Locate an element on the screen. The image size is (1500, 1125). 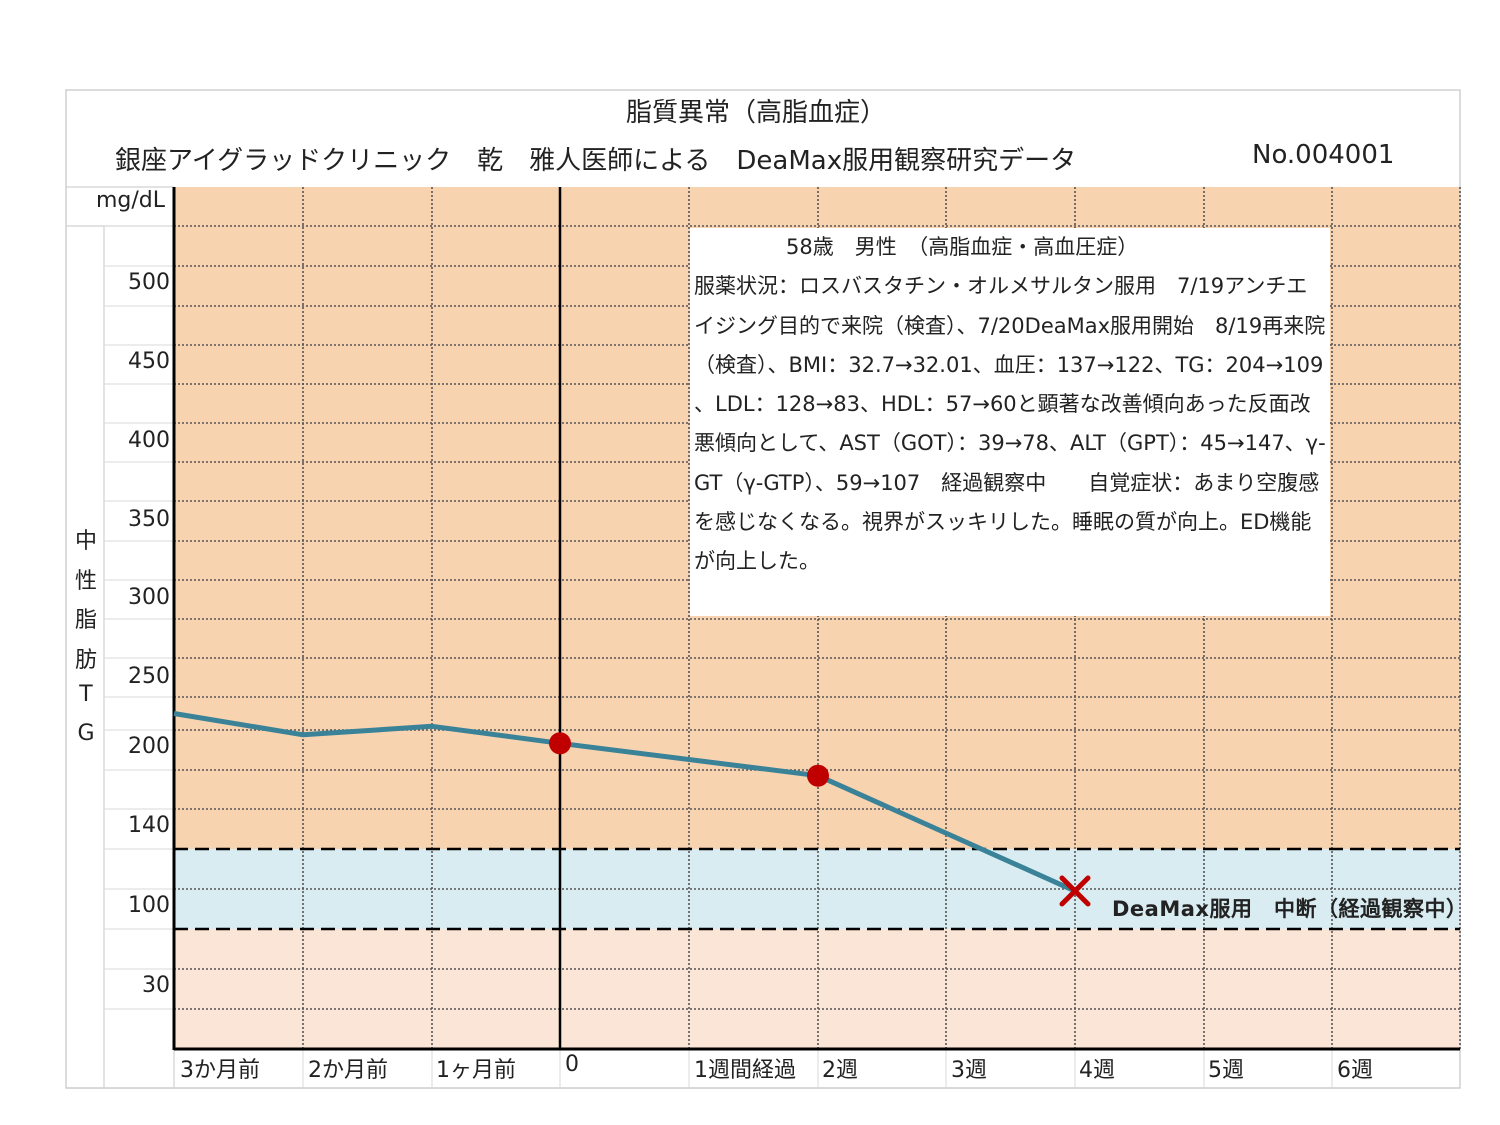
cross-stroke is located at coordinates (1075, 891).